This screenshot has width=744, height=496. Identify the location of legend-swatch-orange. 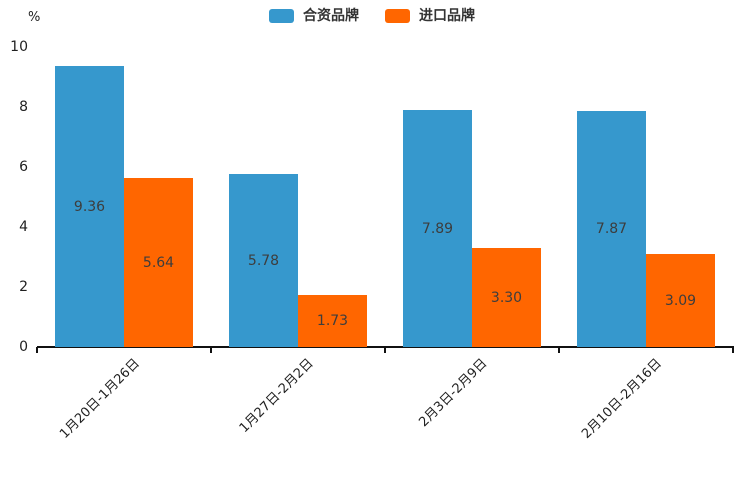
(397, 16).